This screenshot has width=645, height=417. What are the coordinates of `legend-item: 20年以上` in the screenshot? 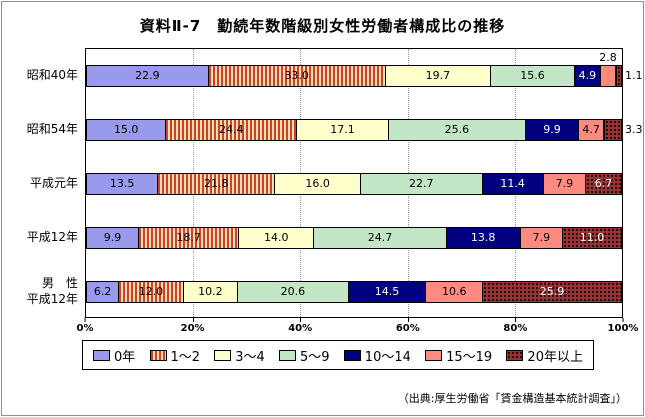 It's located at (544, 355).